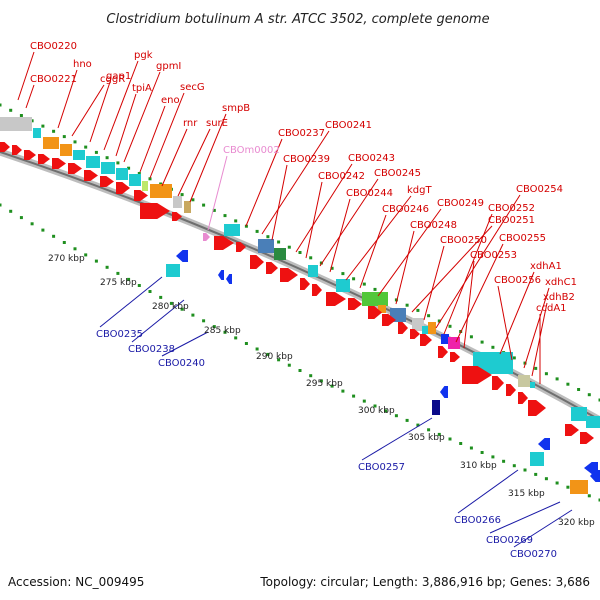 The width and height of the screenshot is (600, 600). What do you see at coordinates (478, 466) in the screenshot?
I see `kbp-tick-label: 310 kbp` at bounding box center [478, 466].